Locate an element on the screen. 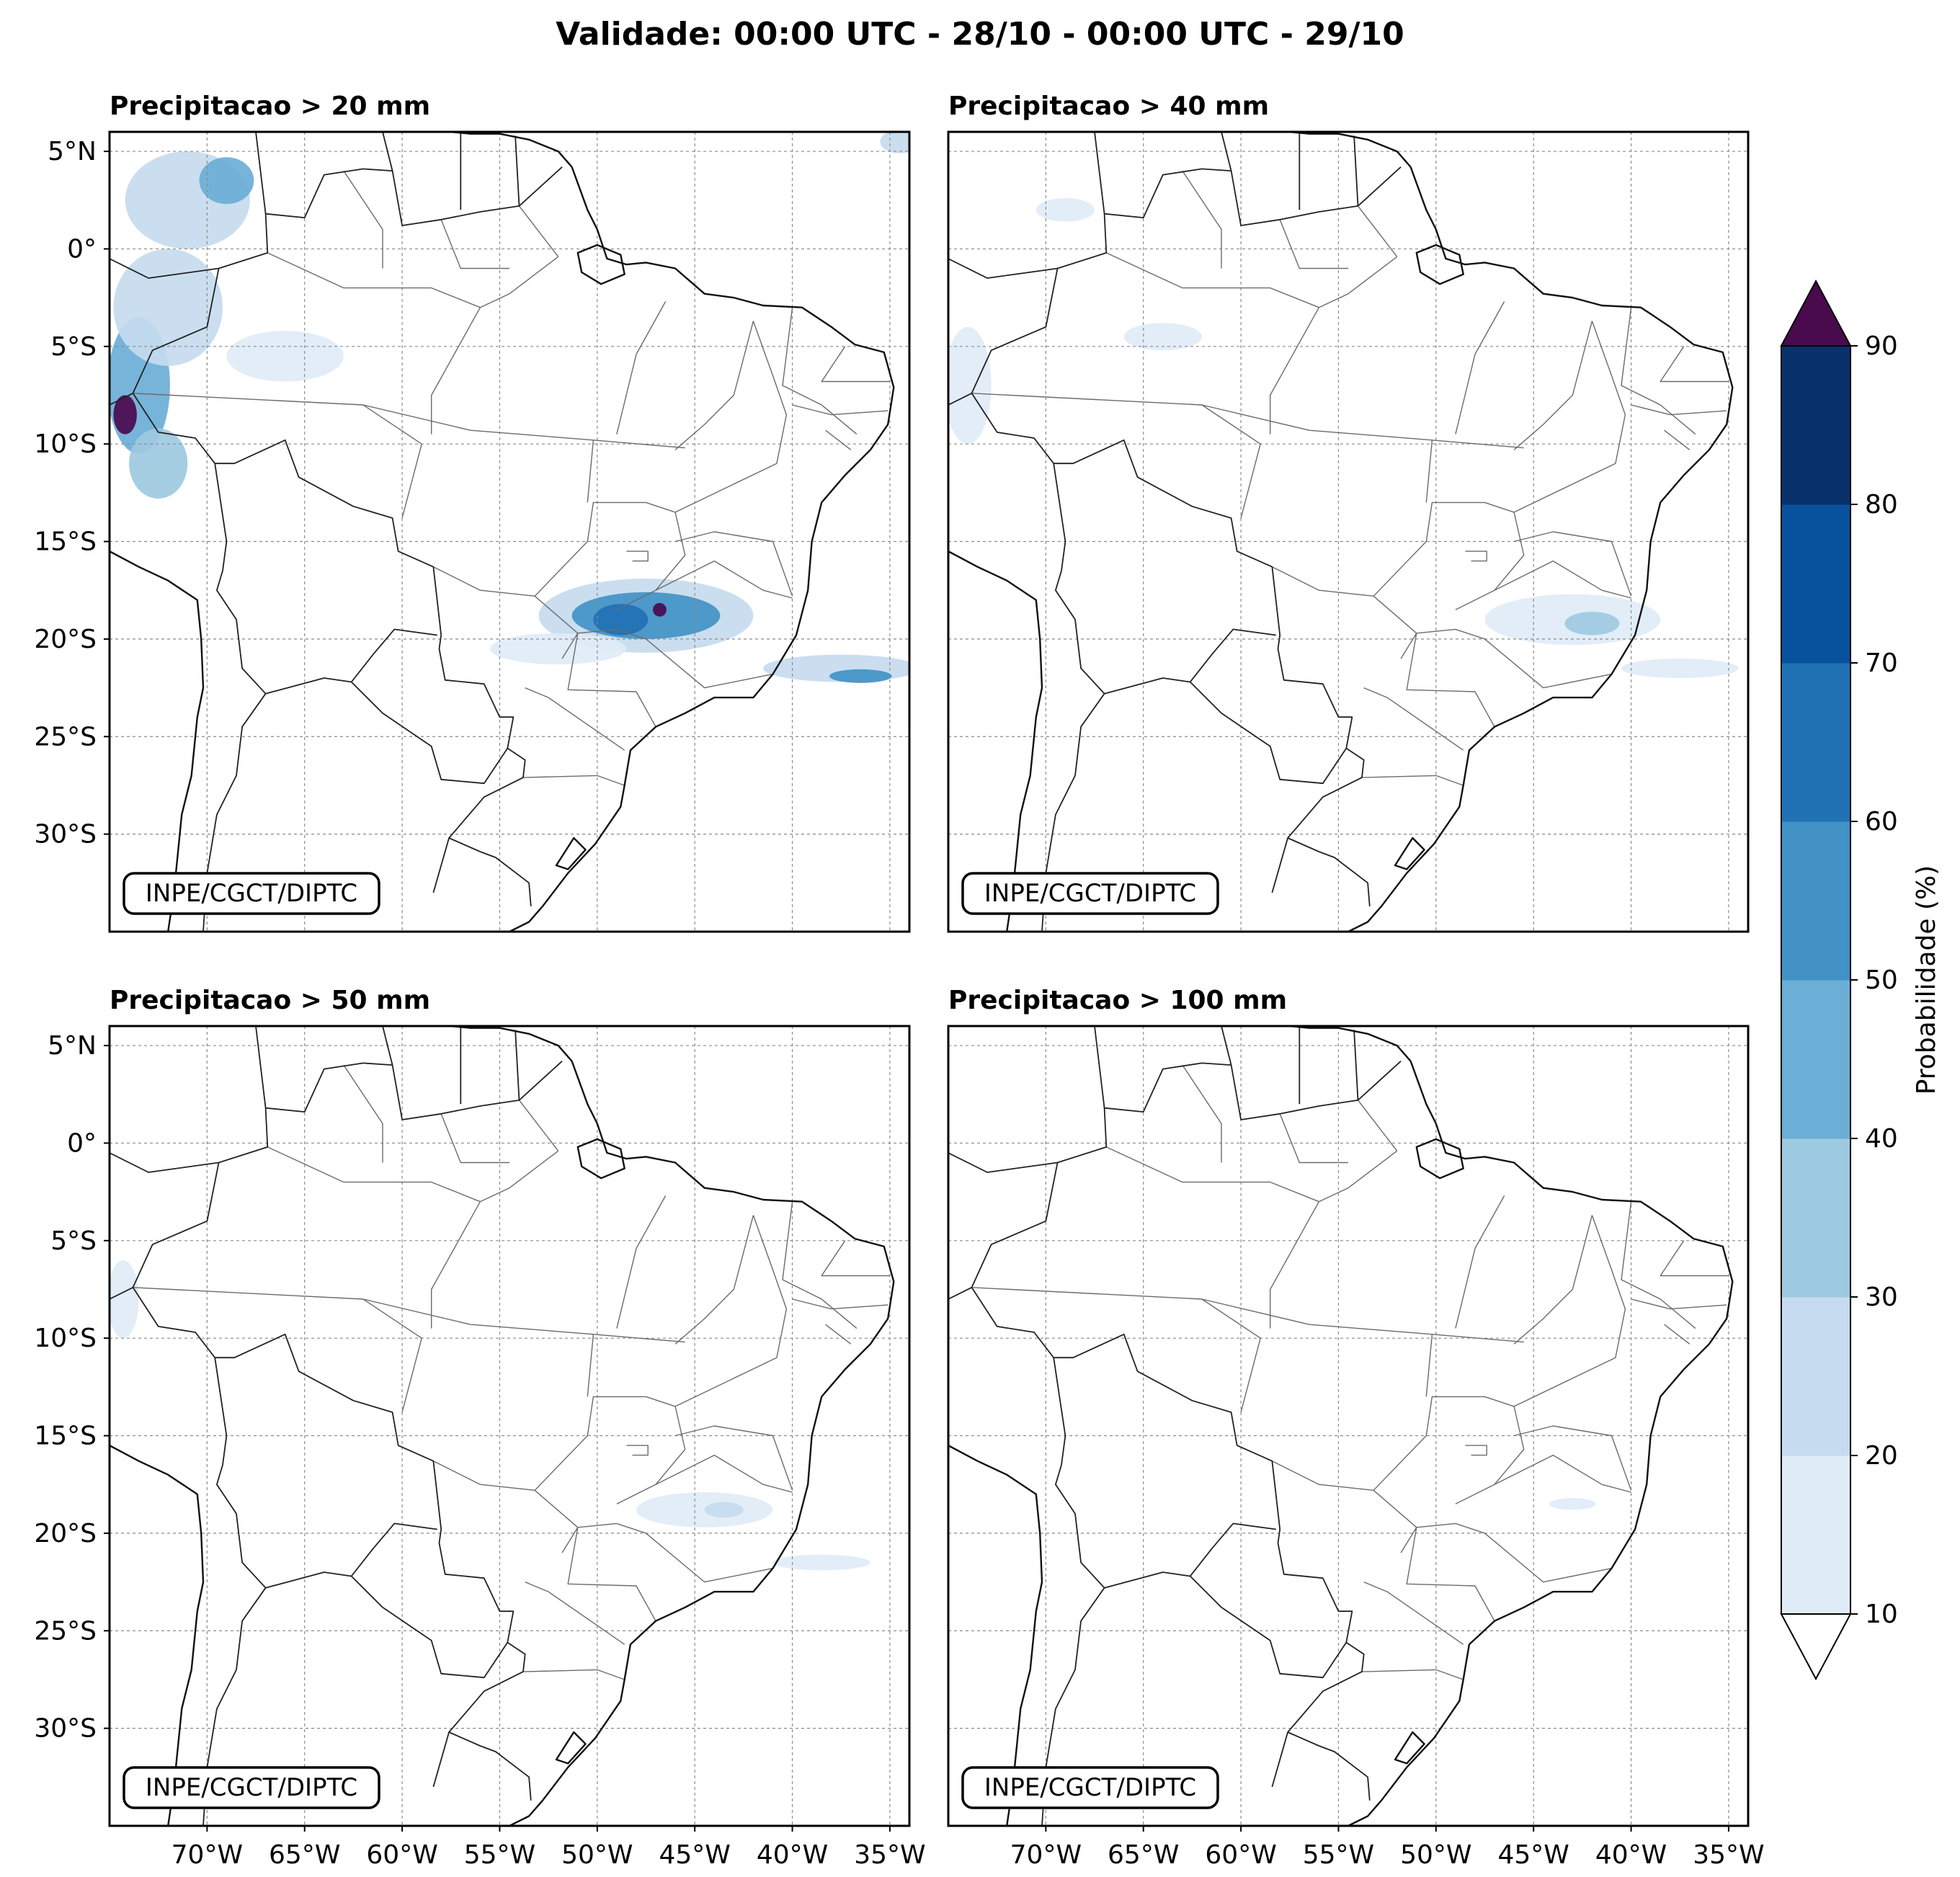  colorbar-tick-label: 90 is located at coordinates (1881, 346).